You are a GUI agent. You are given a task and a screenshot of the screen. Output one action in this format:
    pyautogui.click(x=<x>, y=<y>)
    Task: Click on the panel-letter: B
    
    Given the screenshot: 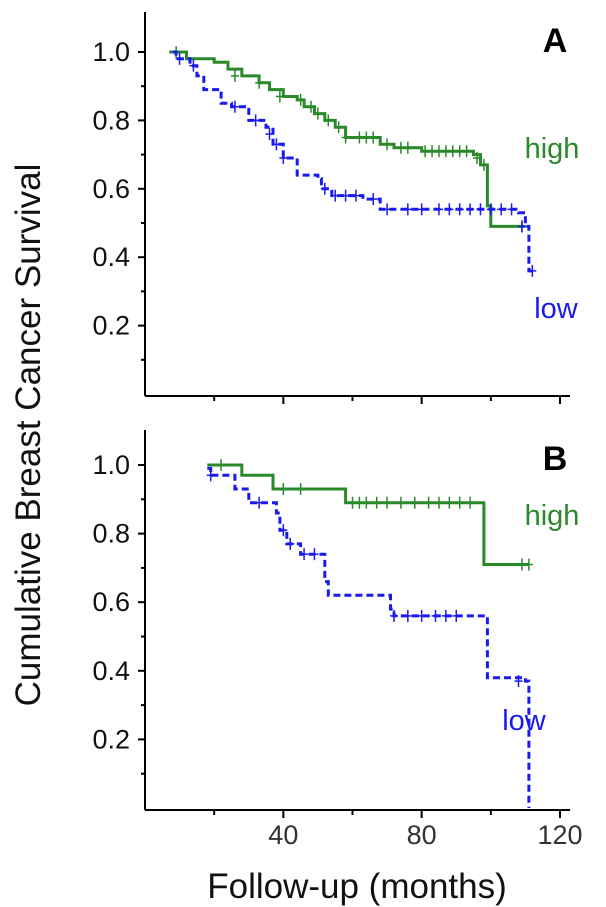 What is the action you would take?
    pyautogui.click(x=555, y=459)
    